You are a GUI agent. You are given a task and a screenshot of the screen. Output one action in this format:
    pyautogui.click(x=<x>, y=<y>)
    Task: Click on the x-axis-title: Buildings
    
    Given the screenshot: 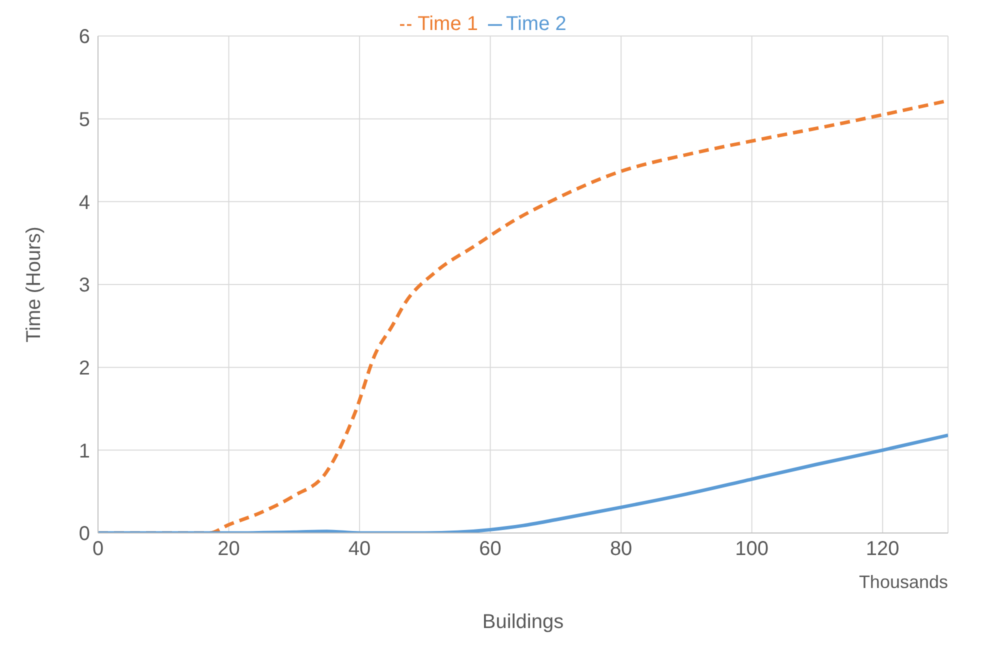 What is the action you would take?
    pyautogui.click(x=523, y=622)
    